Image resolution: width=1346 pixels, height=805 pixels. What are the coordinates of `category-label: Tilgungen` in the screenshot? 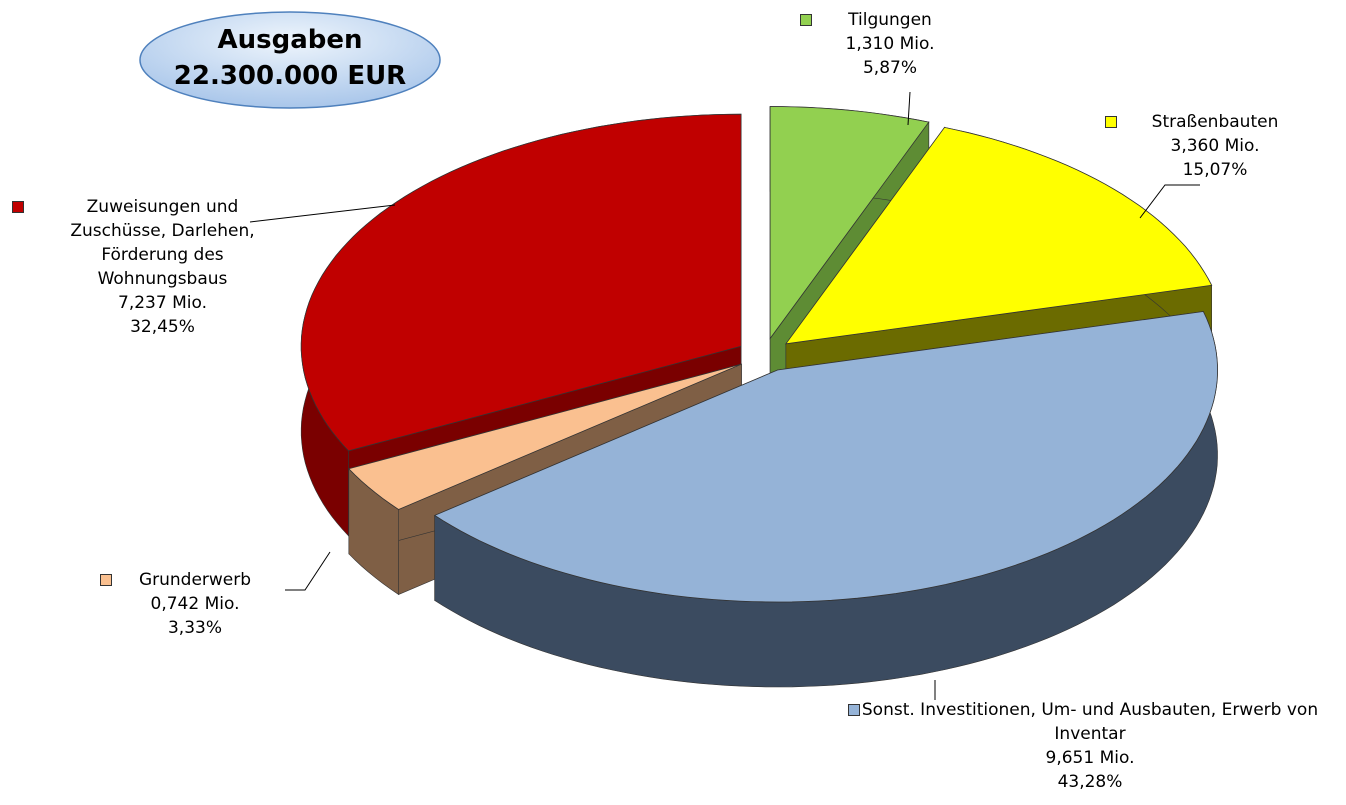 It's located at (890, 20).